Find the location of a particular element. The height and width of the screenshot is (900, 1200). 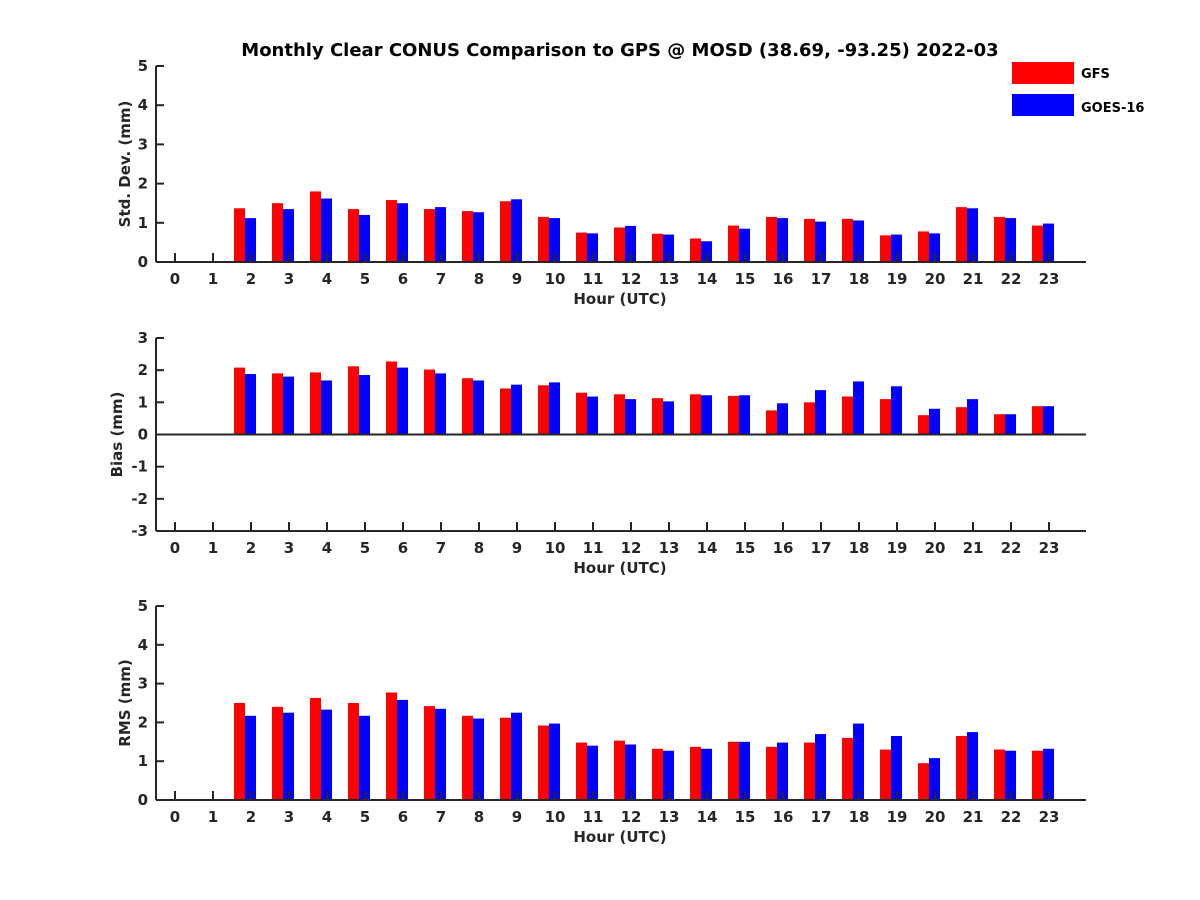

x-tick-label: 1 is located at coordinates (213, 817).